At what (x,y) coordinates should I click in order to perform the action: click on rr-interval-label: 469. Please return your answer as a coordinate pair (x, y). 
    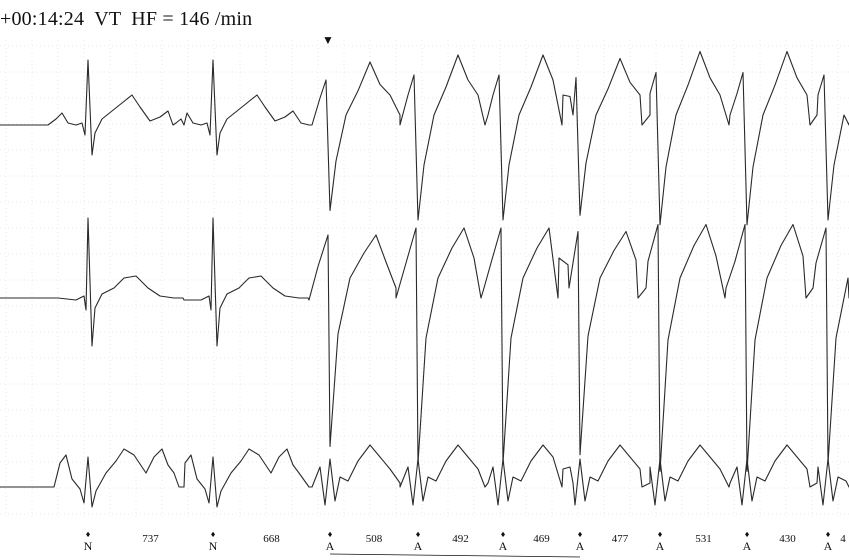
    Looking at the image, I should click on (541, 539).